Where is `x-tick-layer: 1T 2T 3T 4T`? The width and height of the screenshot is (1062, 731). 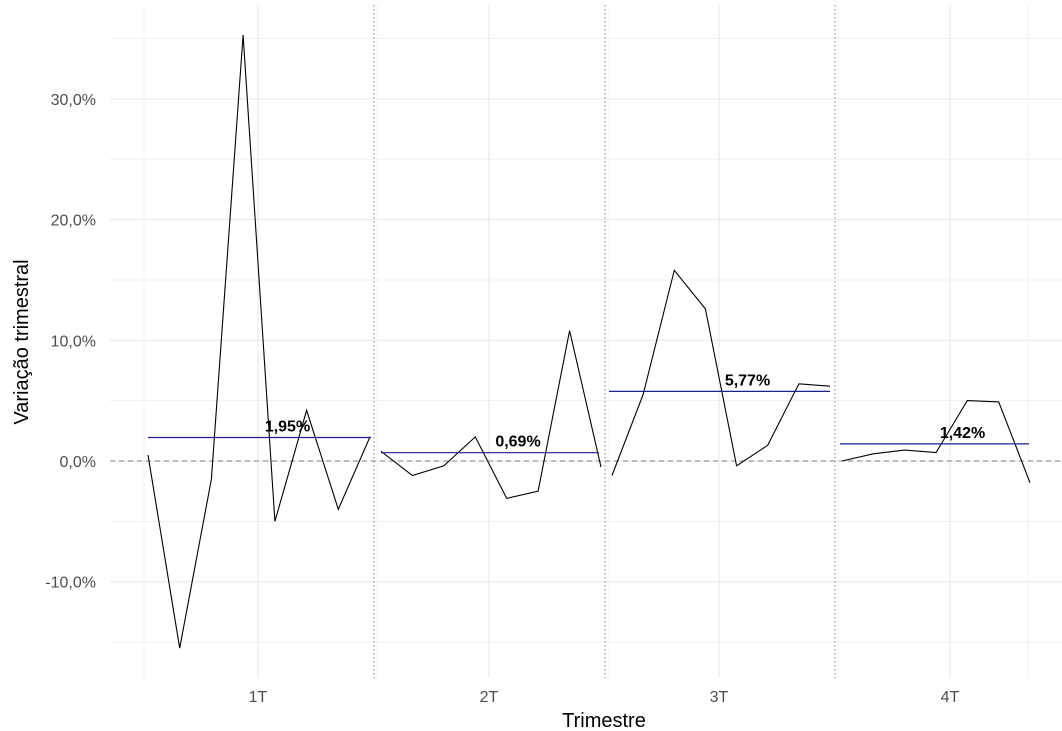
x-tick-layer: 1T 2T 3T 4T is located at coordinates (604, 697).